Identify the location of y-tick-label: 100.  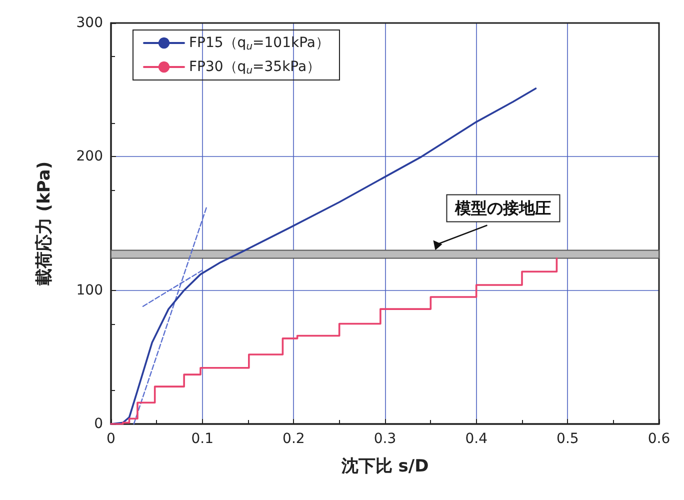
(89, 290).